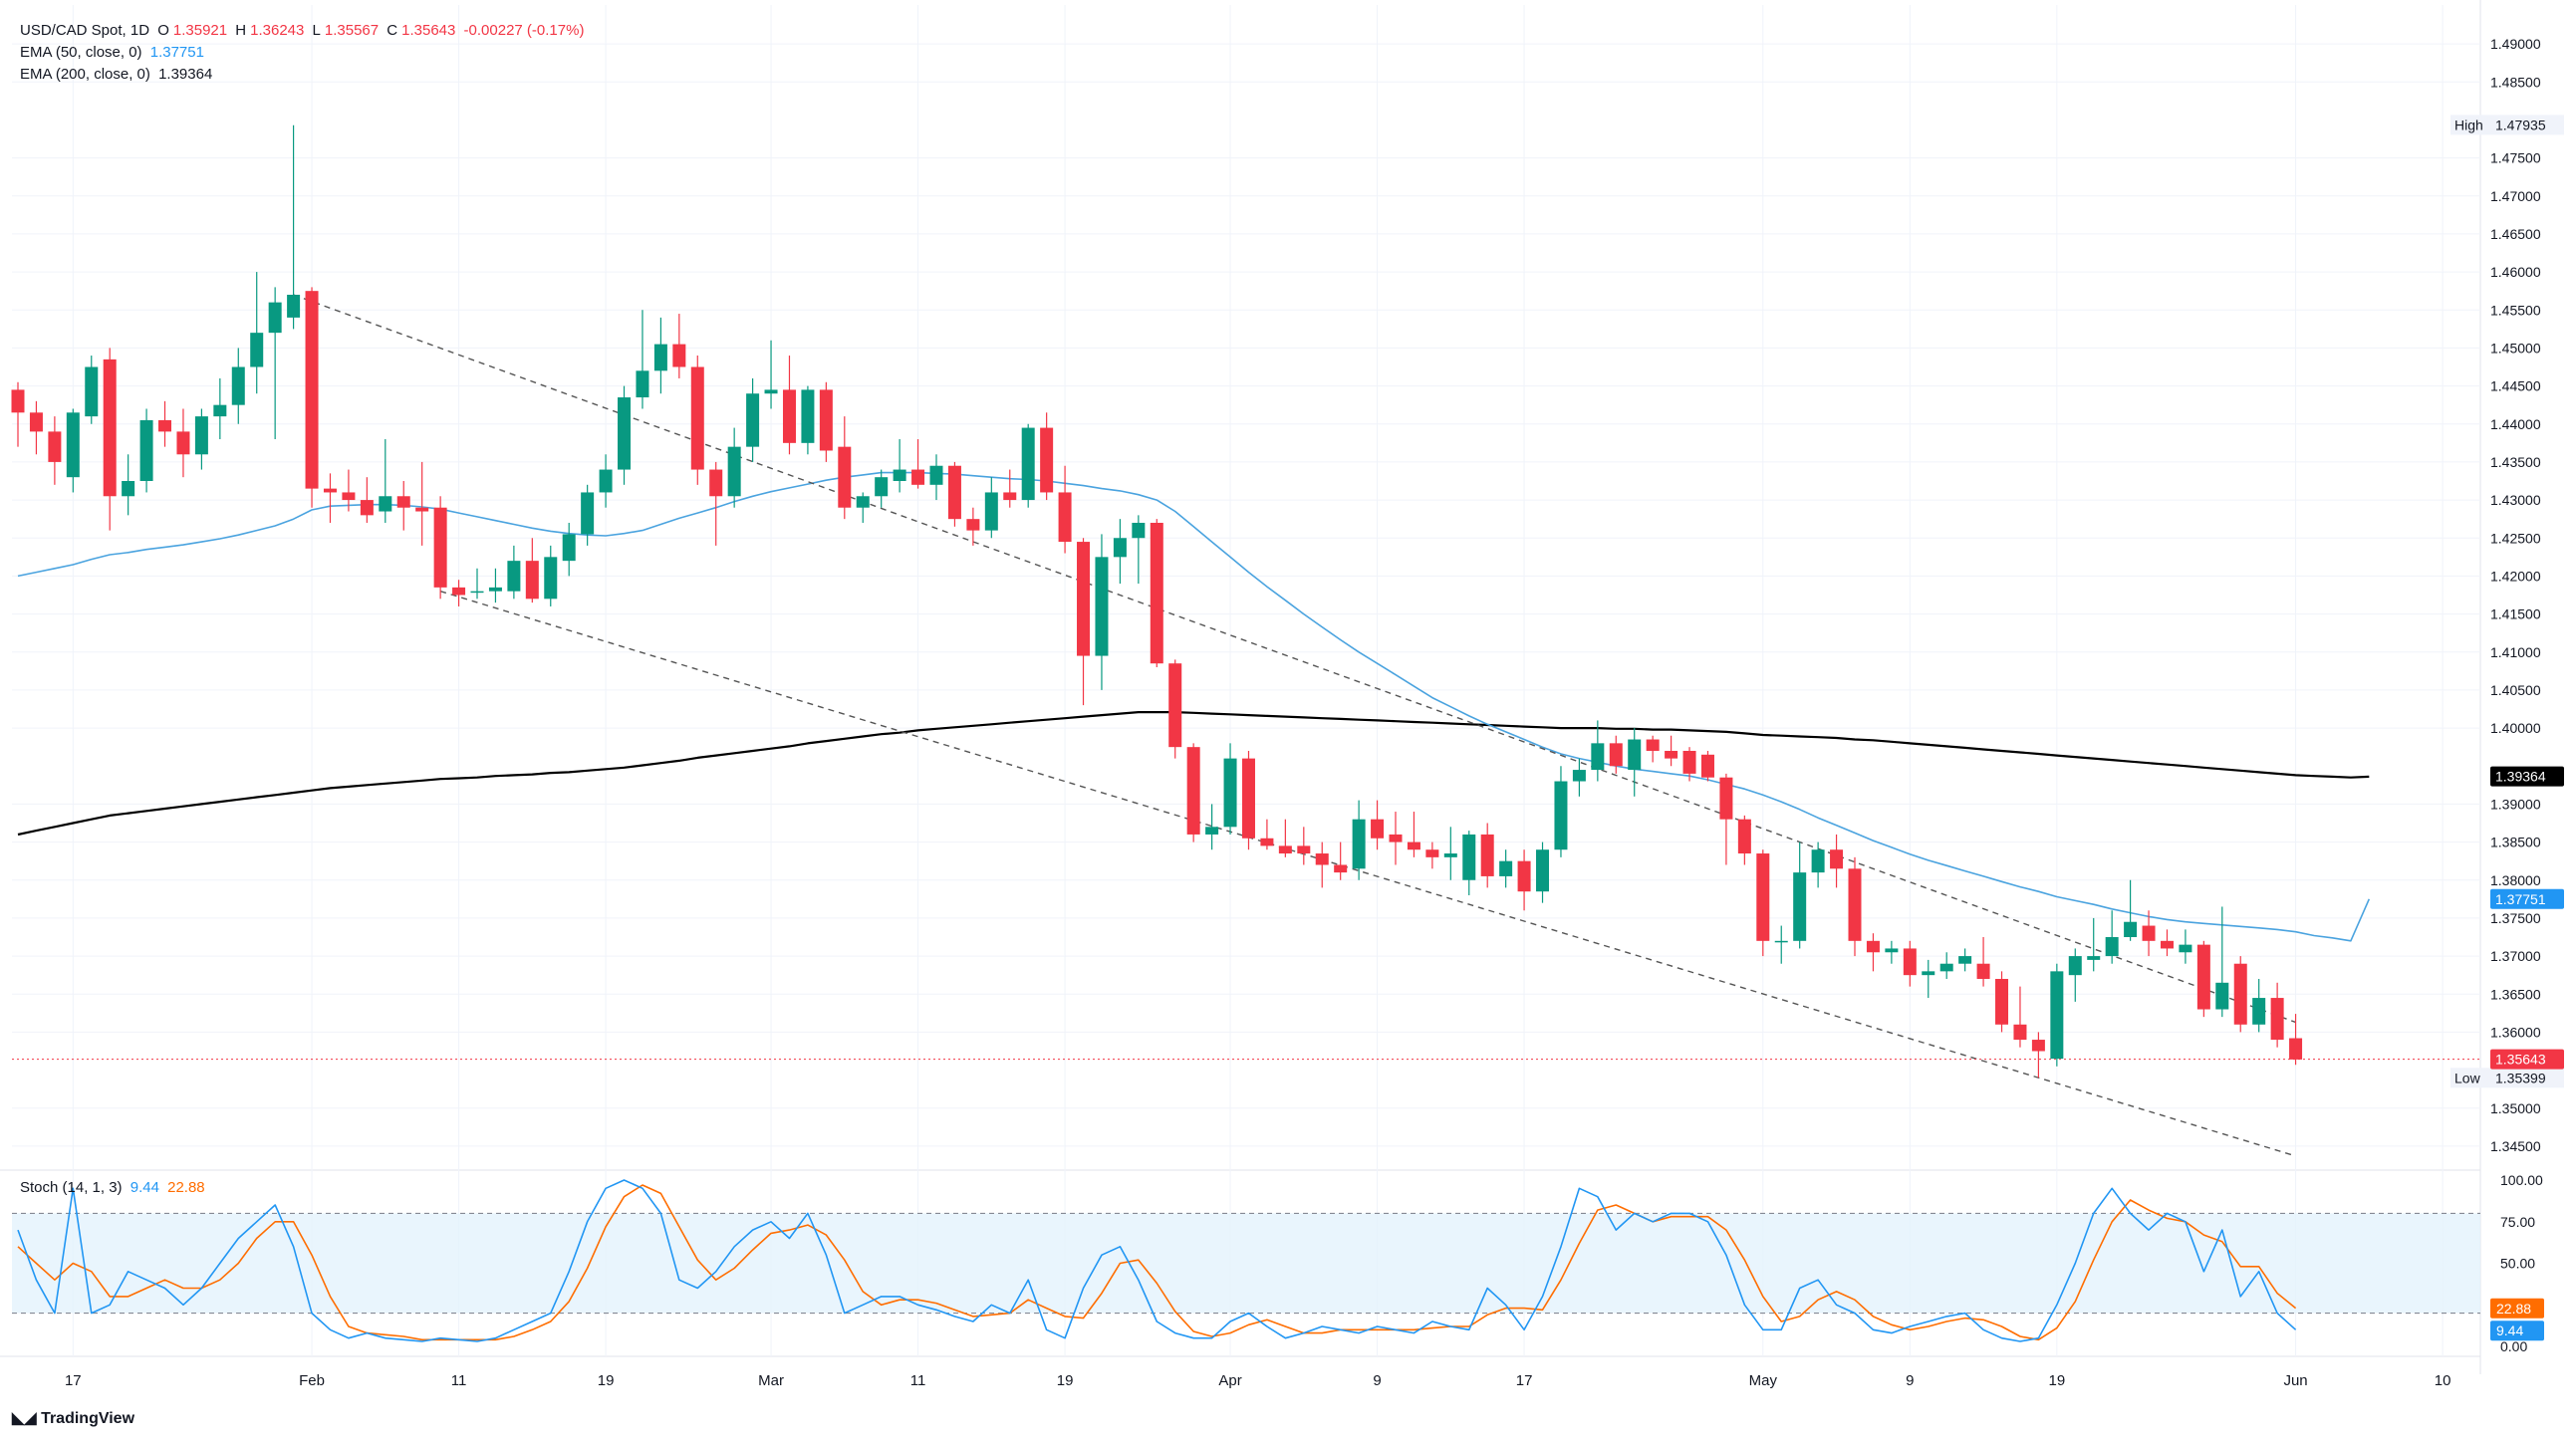  What do you see at coordinates (2515, 652) in the screenshot?
I see `price-tick-label: 1.41000` at bounding box center [2515, 652].